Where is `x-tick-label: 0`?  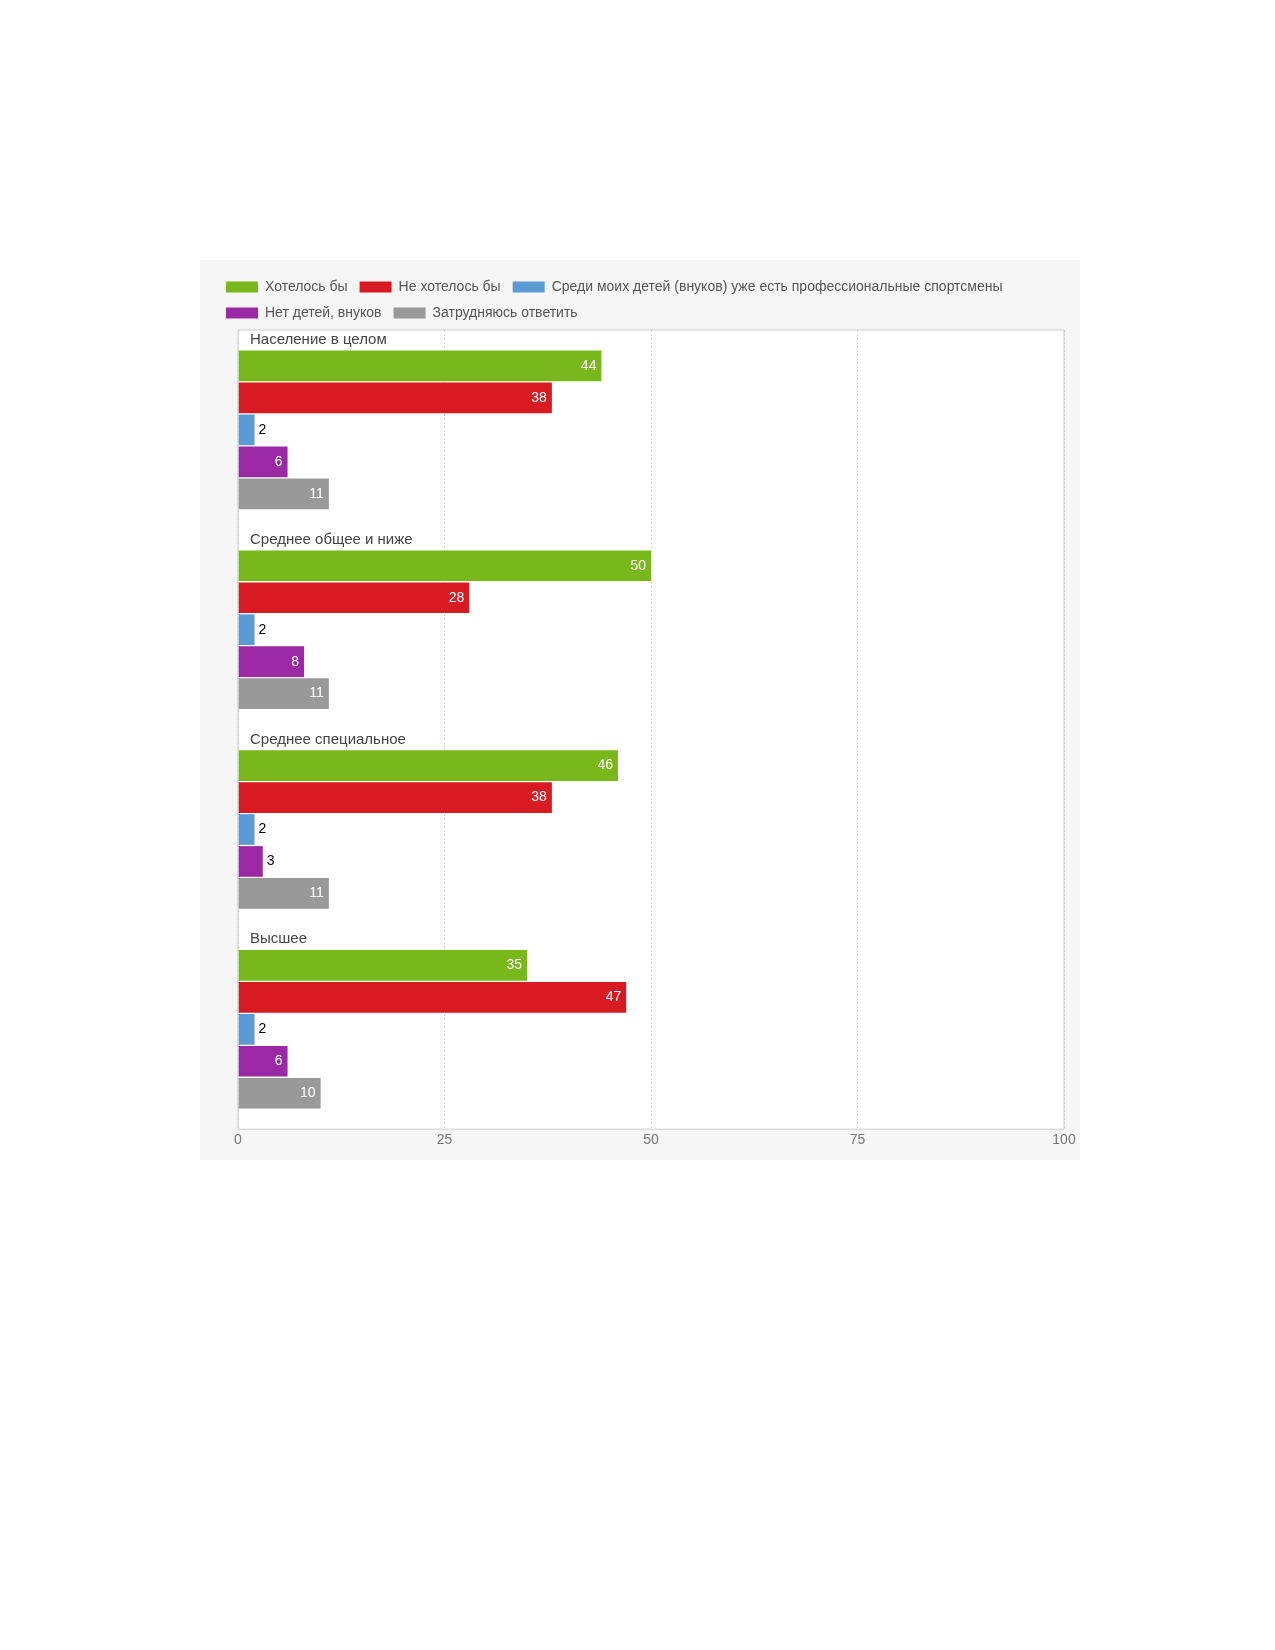
x-tick-label: 0 is located at coordinates (238, 1139).